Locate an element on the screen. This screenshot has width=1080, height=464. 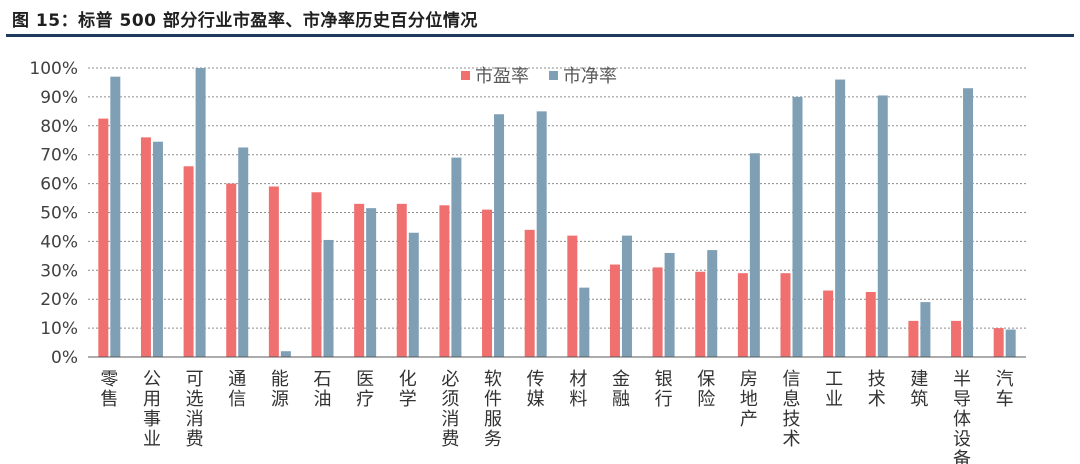
x-tick-label: 可选消费 is located at coordinates (195, 409).